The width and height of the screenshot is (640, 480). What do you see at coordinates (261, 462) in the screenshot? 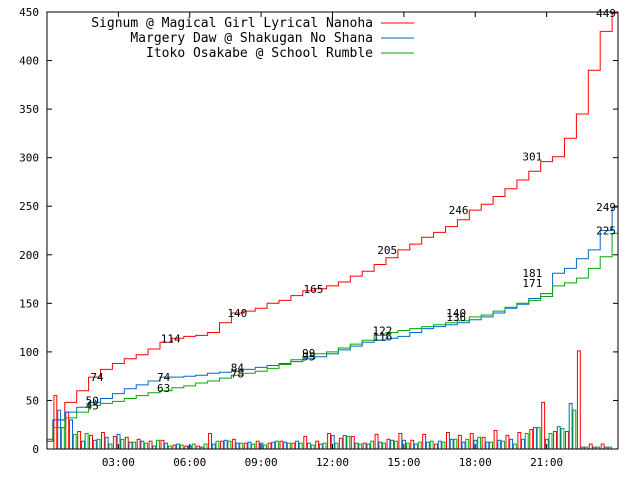
I see `x-tick-label-2: 09:00` at bounding box center [261, 462].